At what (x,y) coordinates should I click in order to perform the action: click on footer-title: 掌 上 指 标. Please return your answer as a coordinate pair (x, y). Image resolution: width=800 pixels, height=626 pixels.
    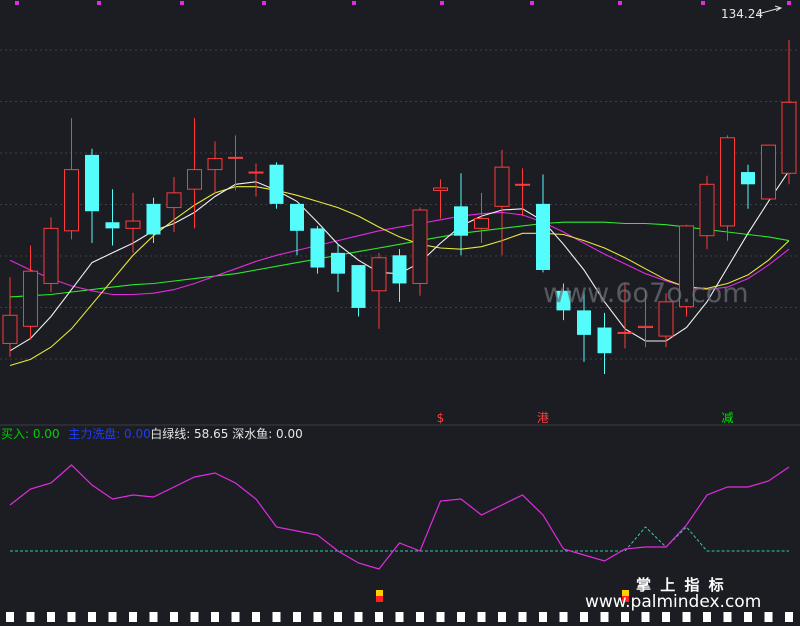
    Looking at the image, I should click on (681, 585).